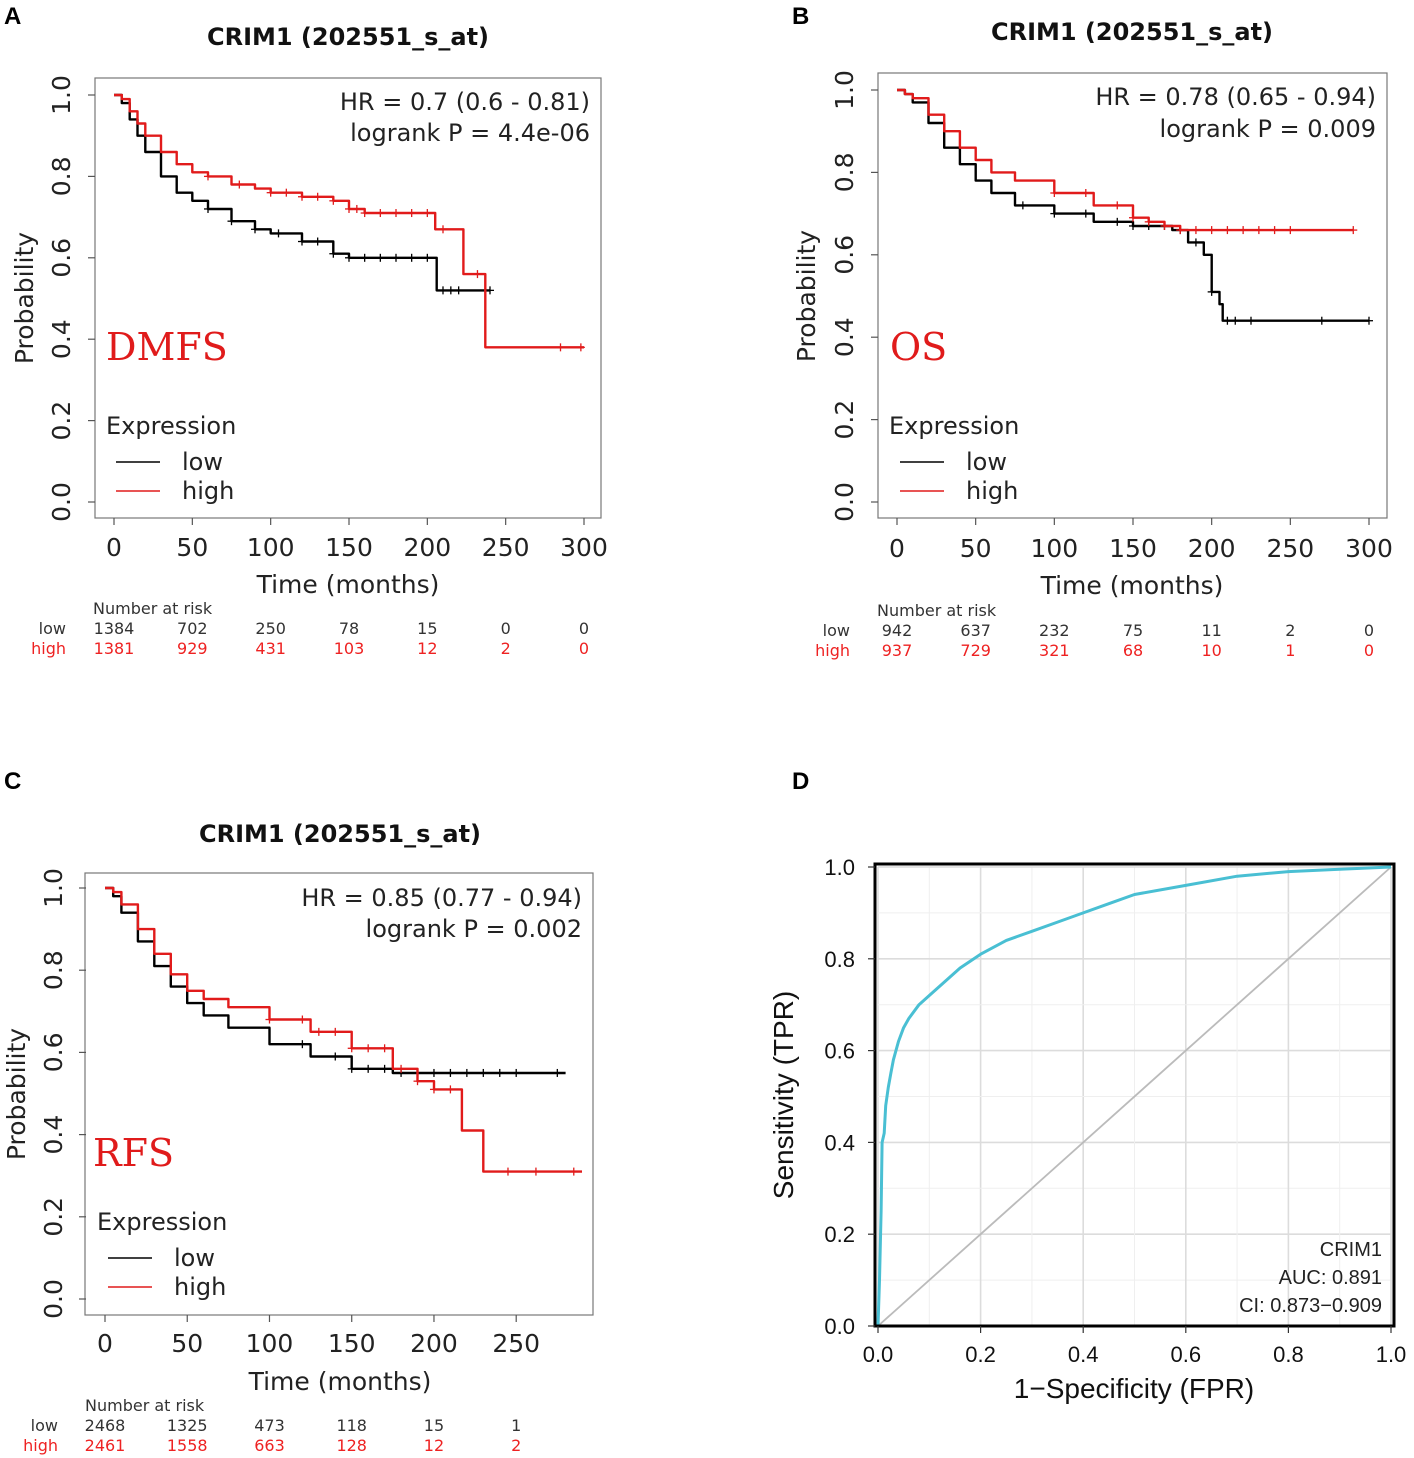 The width and height of the screenshot is (1414, 1458). Describe the element at coordinates (40, 1445) in the screenshot. I see `risk-row-label-high: high` at that location.